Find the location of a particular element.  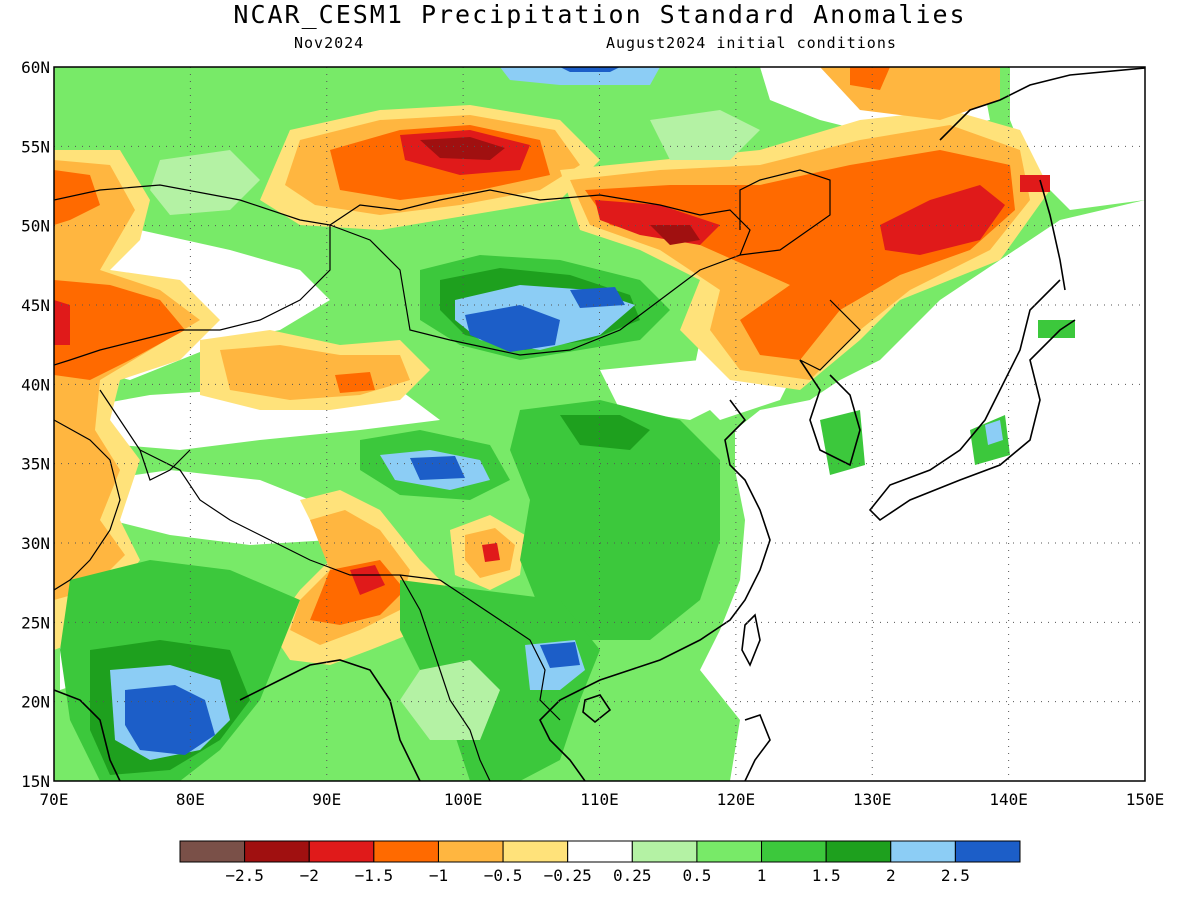

mongolia-border is located at coordinates (540, 272).